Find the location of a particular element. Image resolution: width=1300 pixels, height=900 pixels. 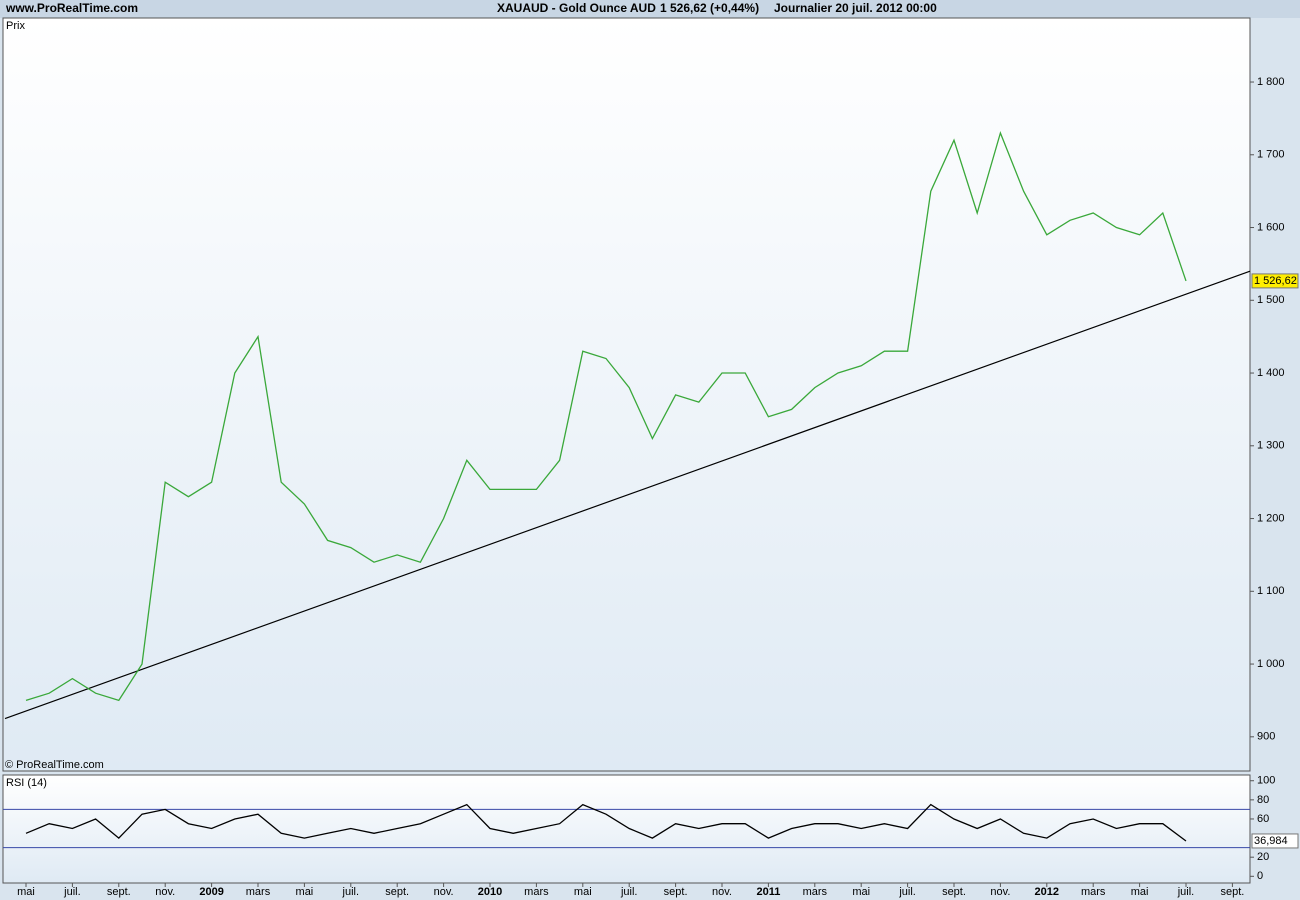

rsi-panel is located at coordinates (626, 829).